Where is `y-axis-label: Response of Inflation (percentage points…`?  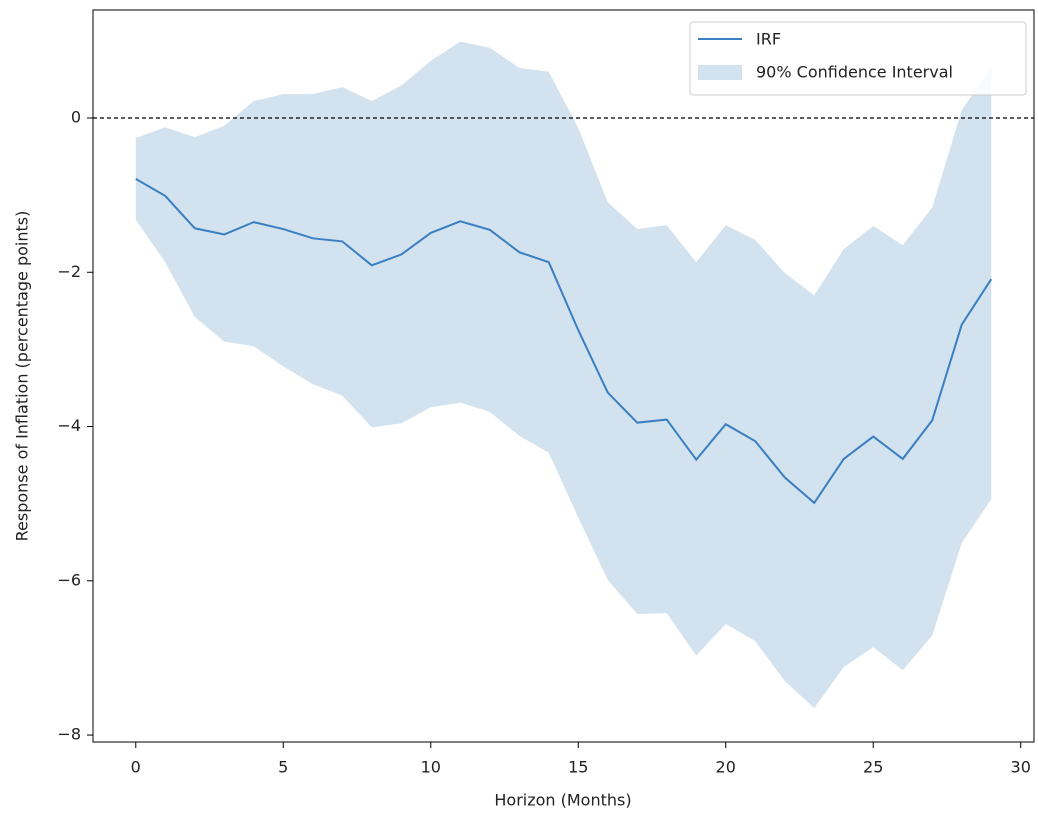 y-axis-label: Response of Inflation (percentage points… is located at coordinates (22, 376).